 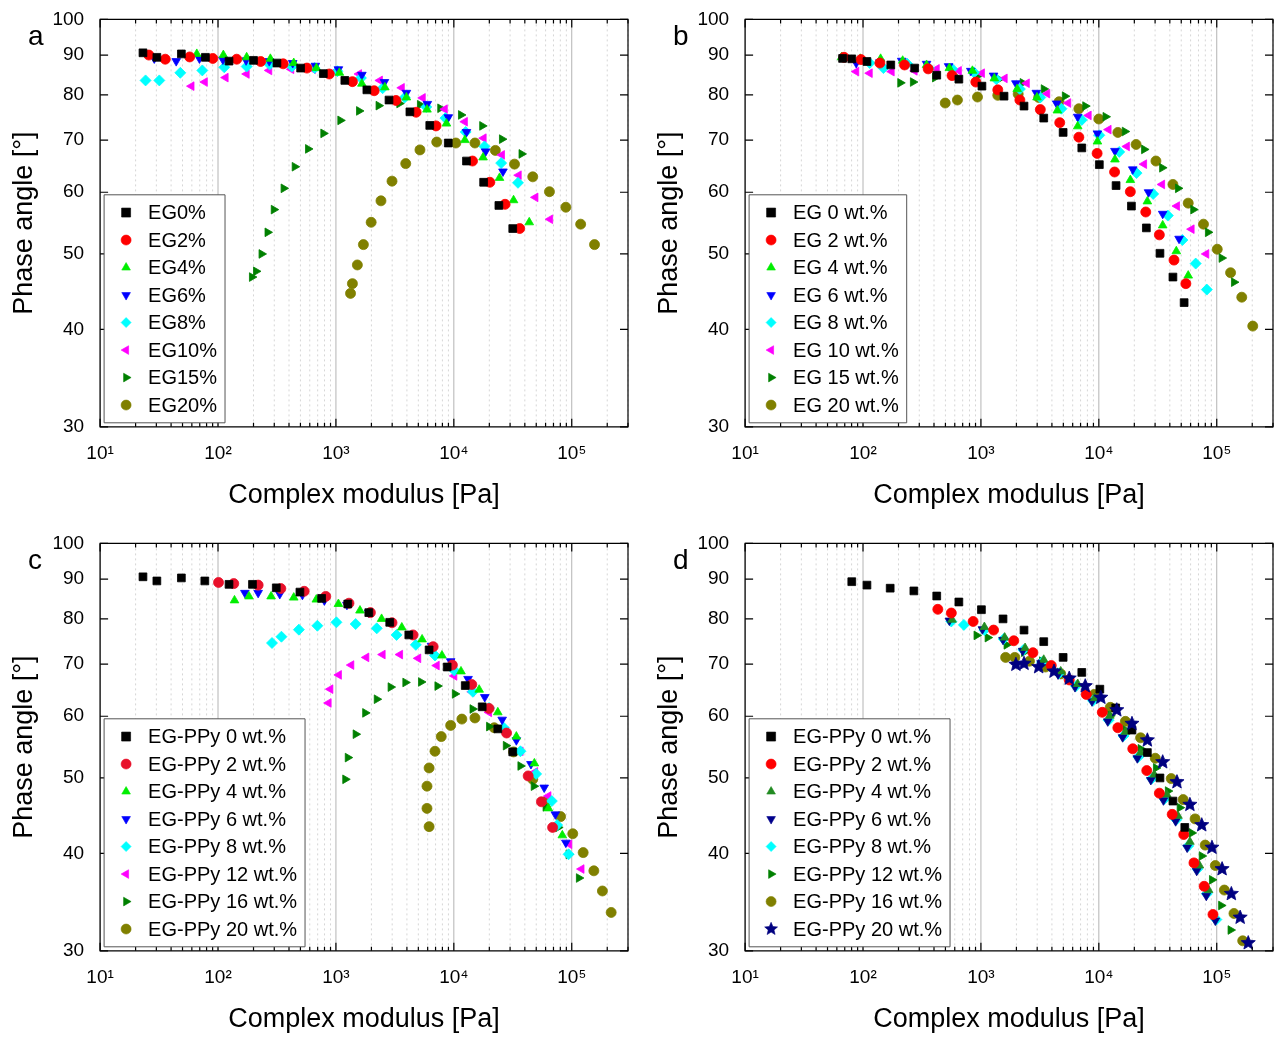 What do you see at coordinates (840, 294) in the screenshot?
I see `legend-label: EG 6 wt.%` at bounding box center [840, 294].